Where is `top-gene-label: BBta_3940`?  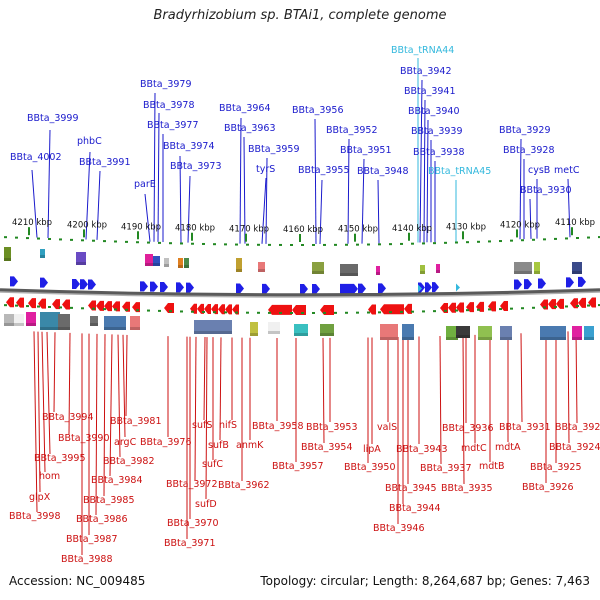
top-gene-label: BBta_3940 is located at coordinates (434, 111).